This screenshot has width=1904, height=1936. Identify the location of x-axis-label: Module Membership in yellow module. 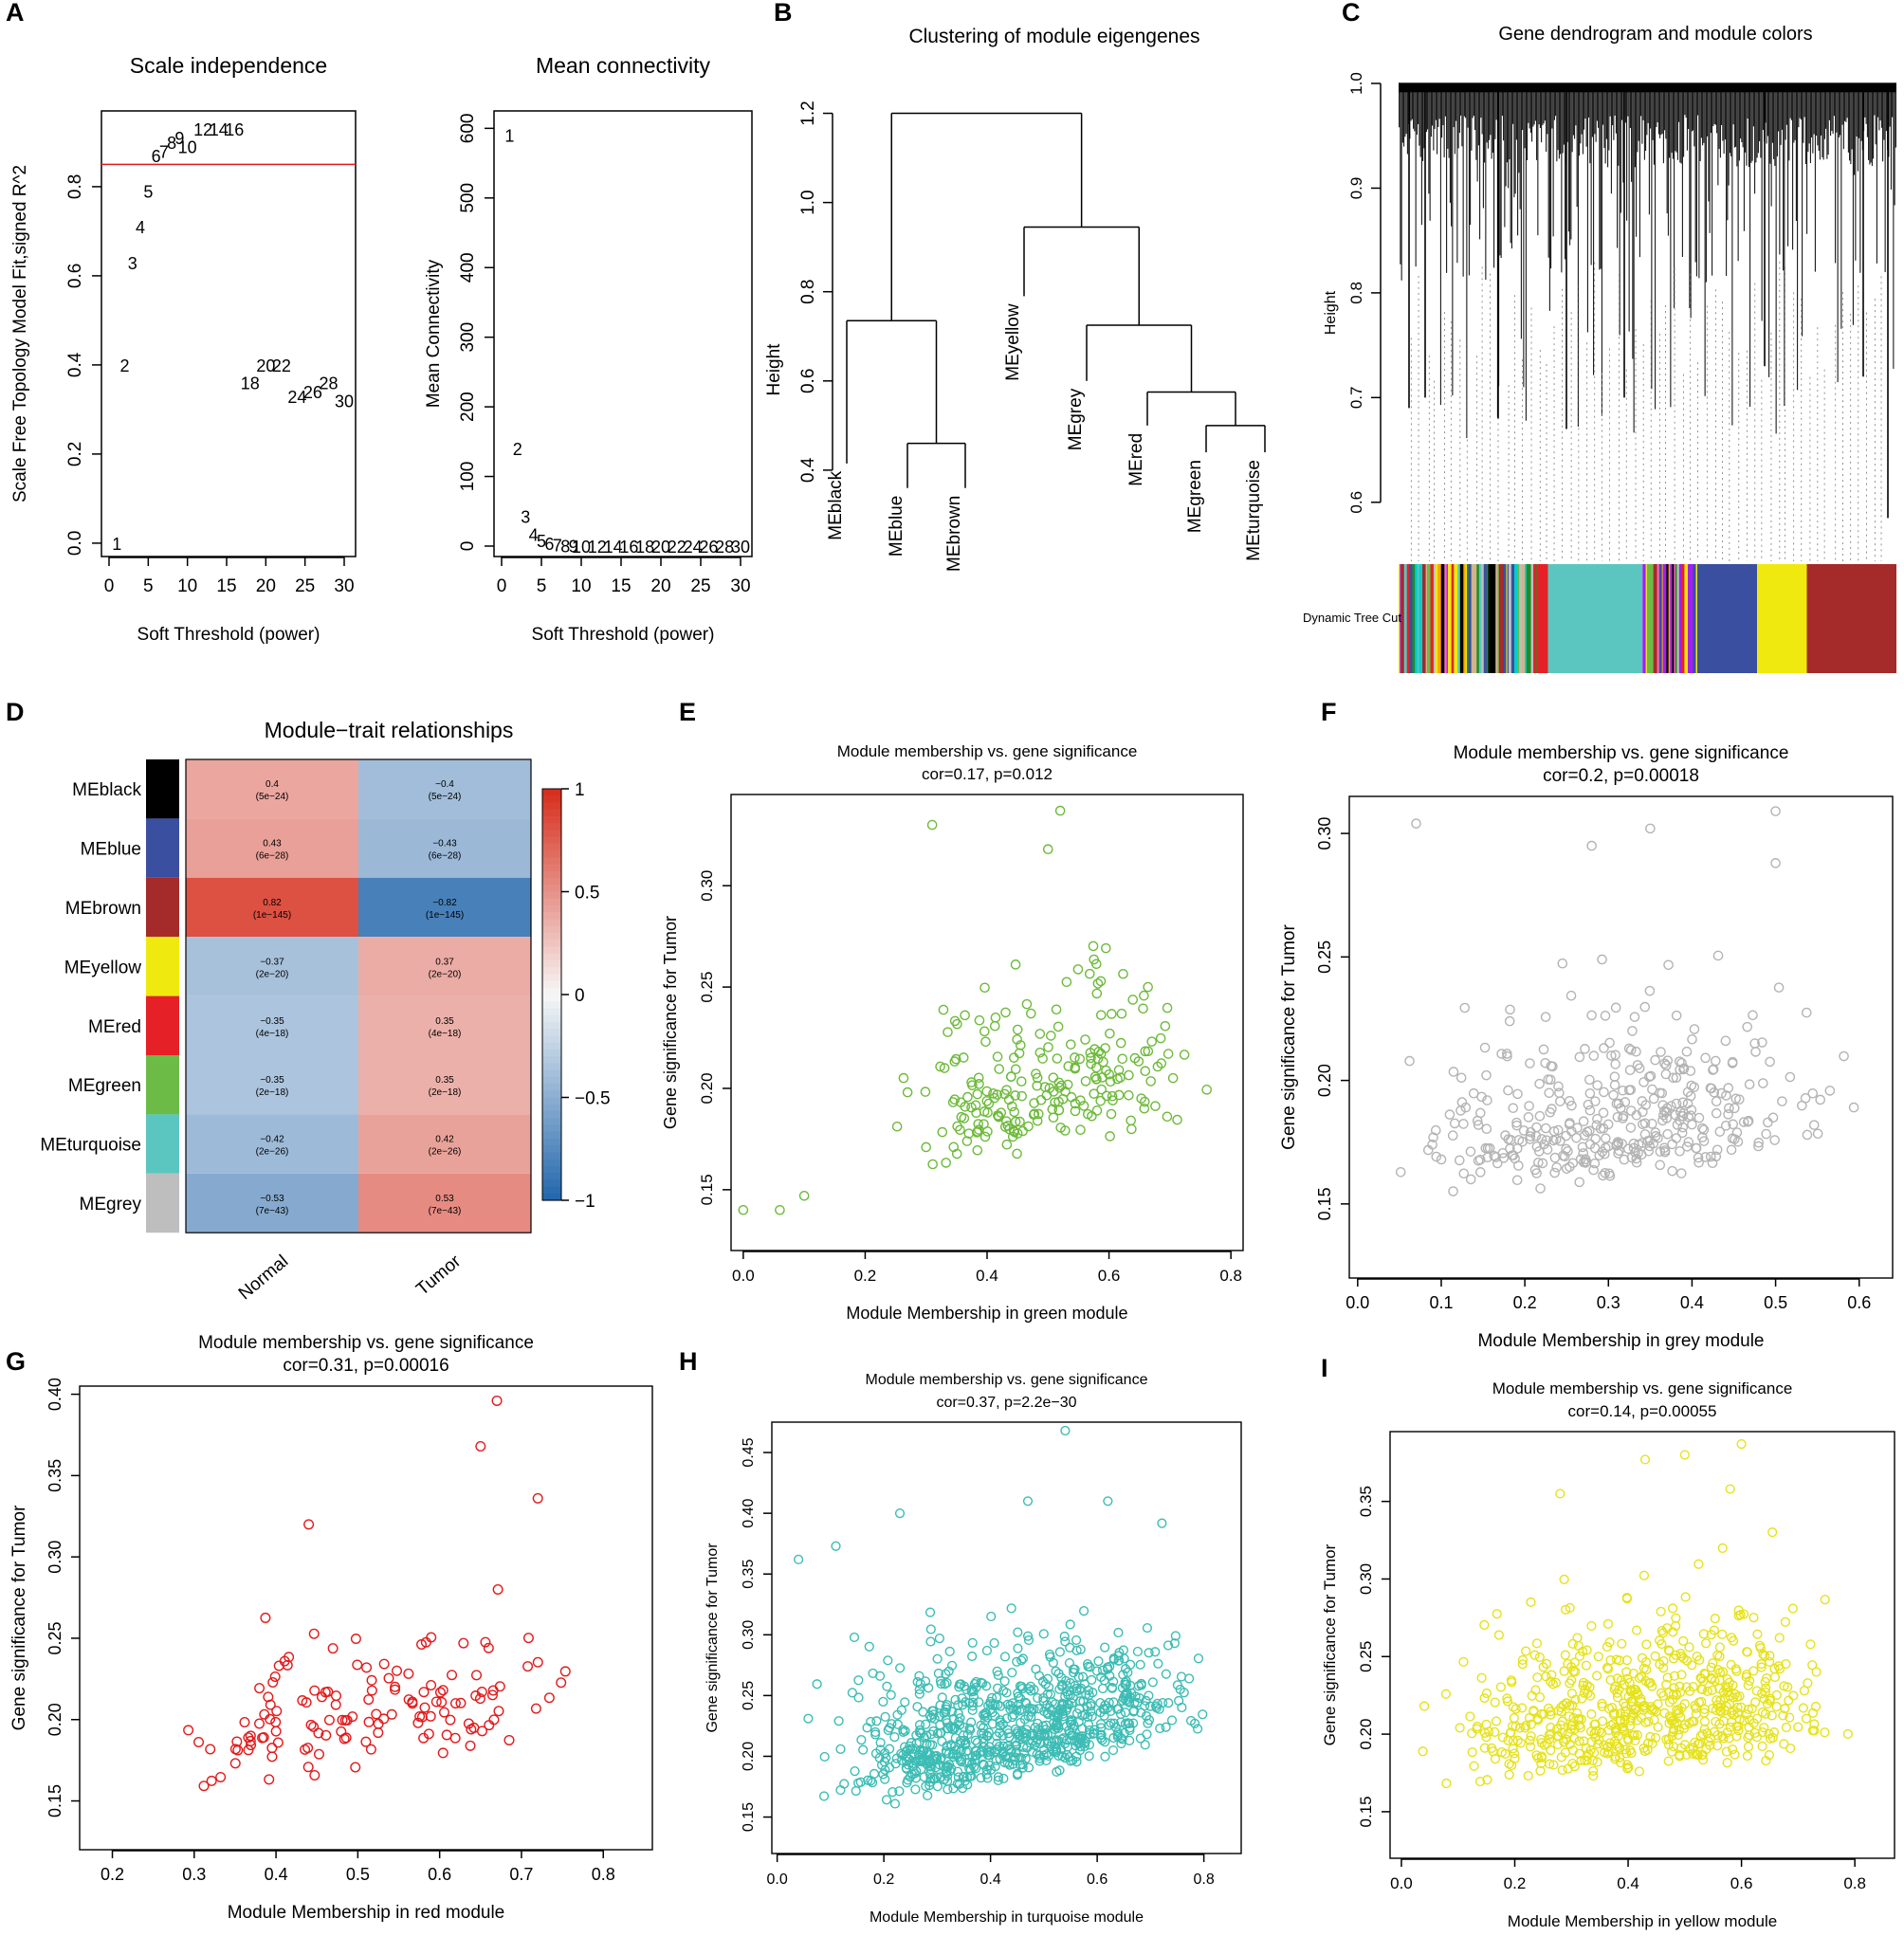
(1643, 1921).